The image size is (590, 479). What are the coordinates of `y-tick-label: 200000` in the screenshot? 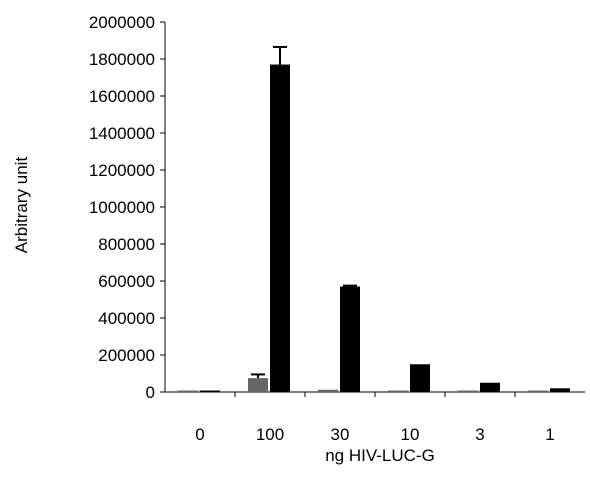 It's located at (126, 355).